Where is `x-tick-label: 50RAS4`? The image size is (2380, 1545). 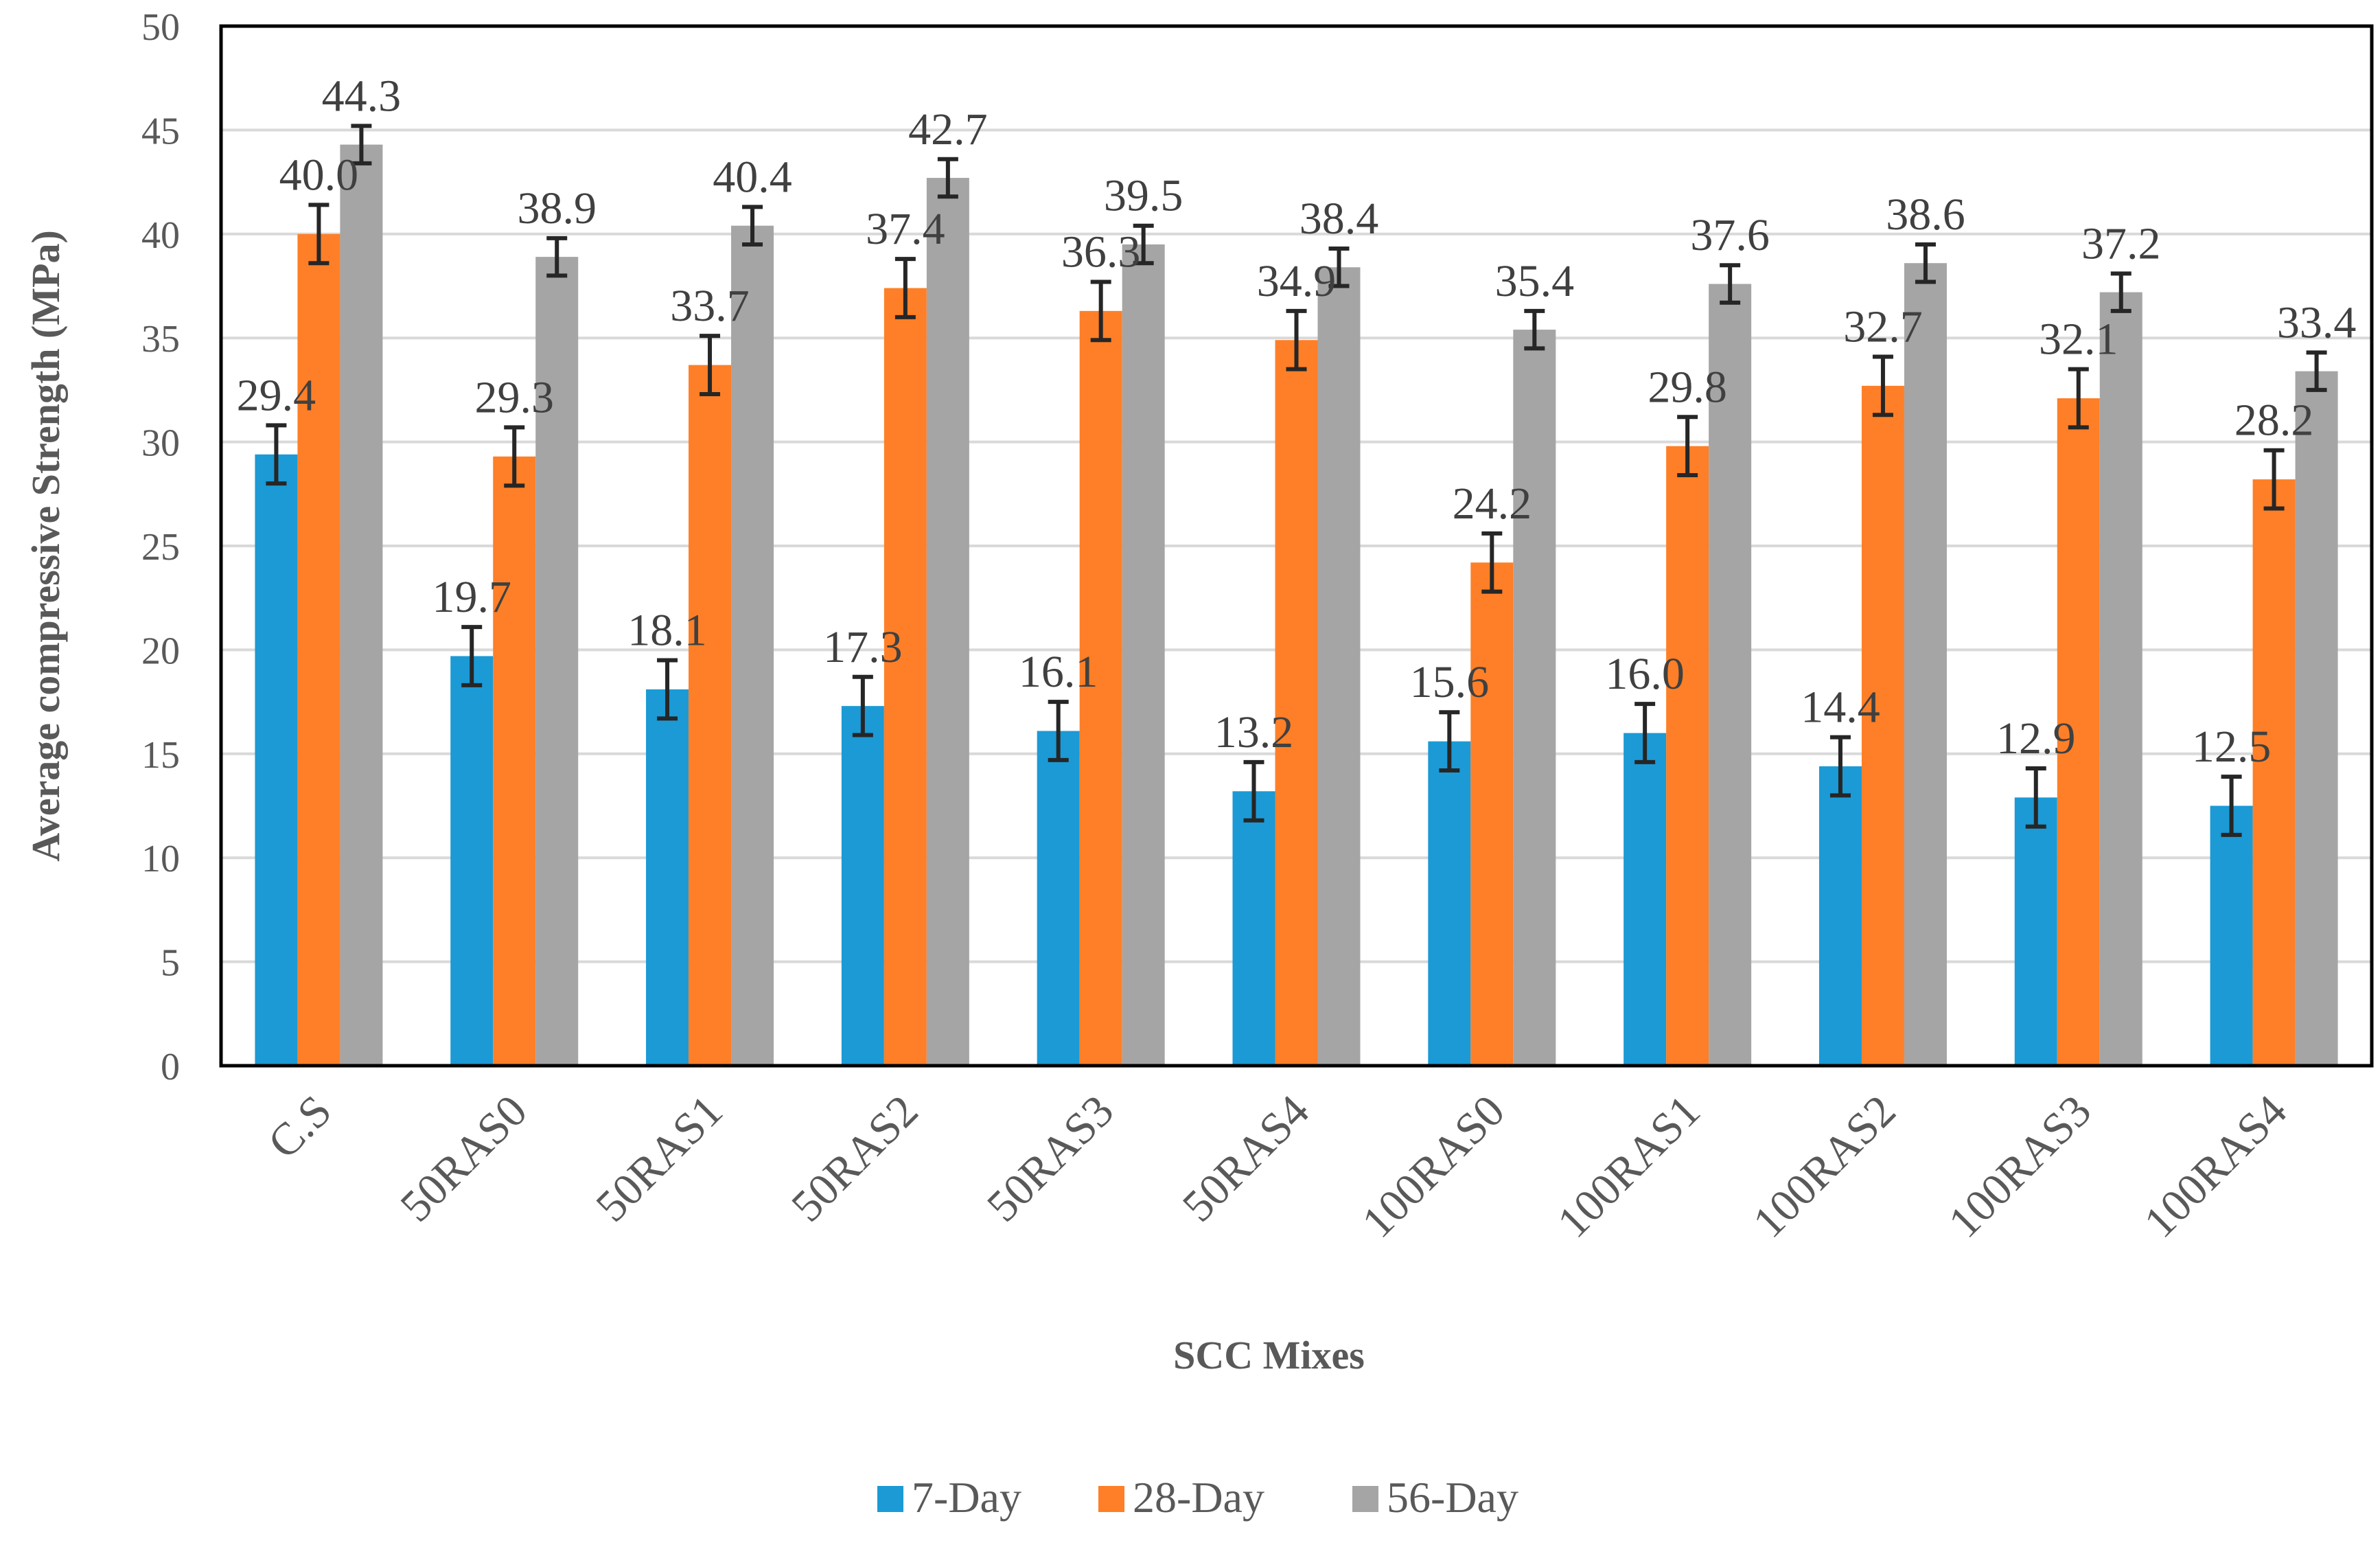 x-tick-label: 50RAS4 is located at coordinates (1246, 1158).